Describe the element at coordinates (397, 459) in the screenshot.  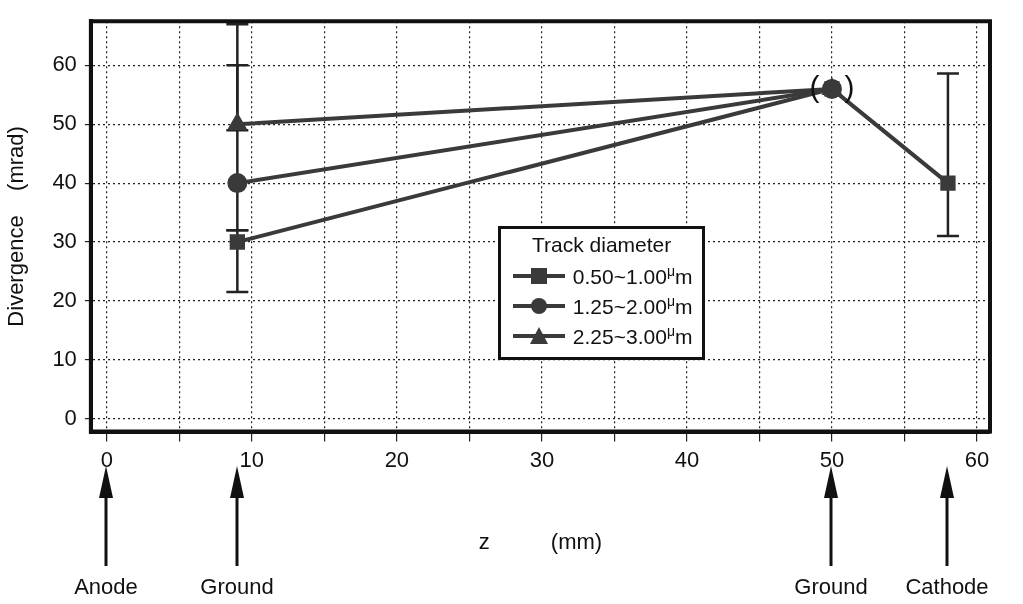
I see `x-tick-label: 20` at that location.